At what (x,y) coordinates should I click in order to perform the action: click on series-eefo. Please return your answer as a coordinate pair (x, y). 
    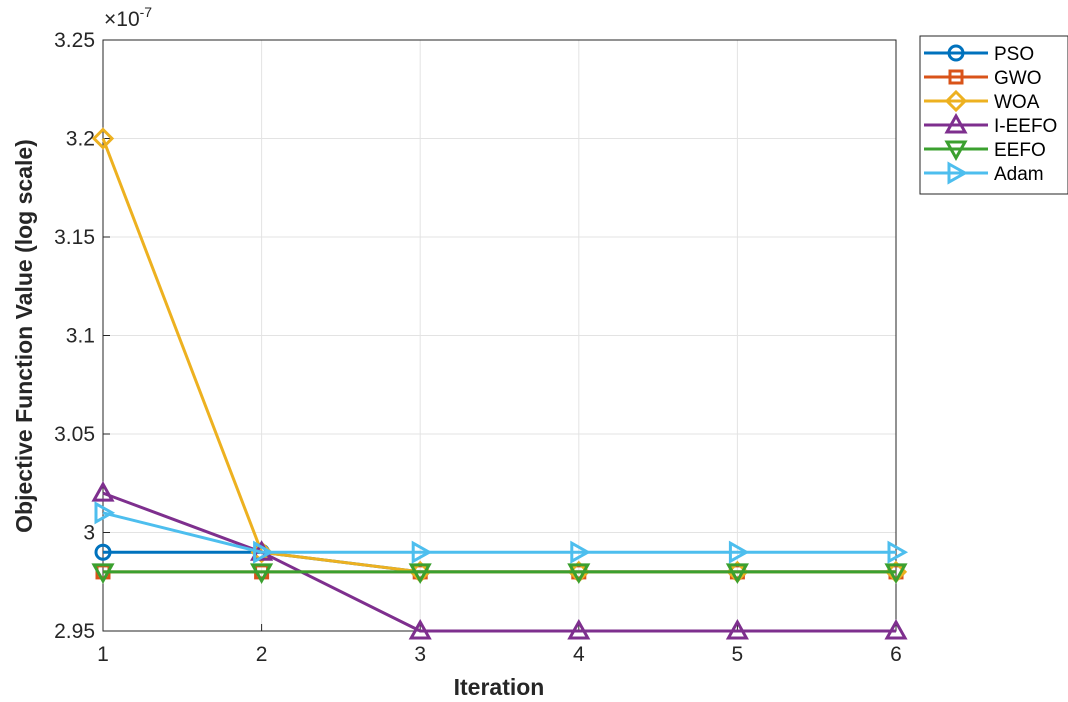
    Looking at the image, I should click on (499, 573).